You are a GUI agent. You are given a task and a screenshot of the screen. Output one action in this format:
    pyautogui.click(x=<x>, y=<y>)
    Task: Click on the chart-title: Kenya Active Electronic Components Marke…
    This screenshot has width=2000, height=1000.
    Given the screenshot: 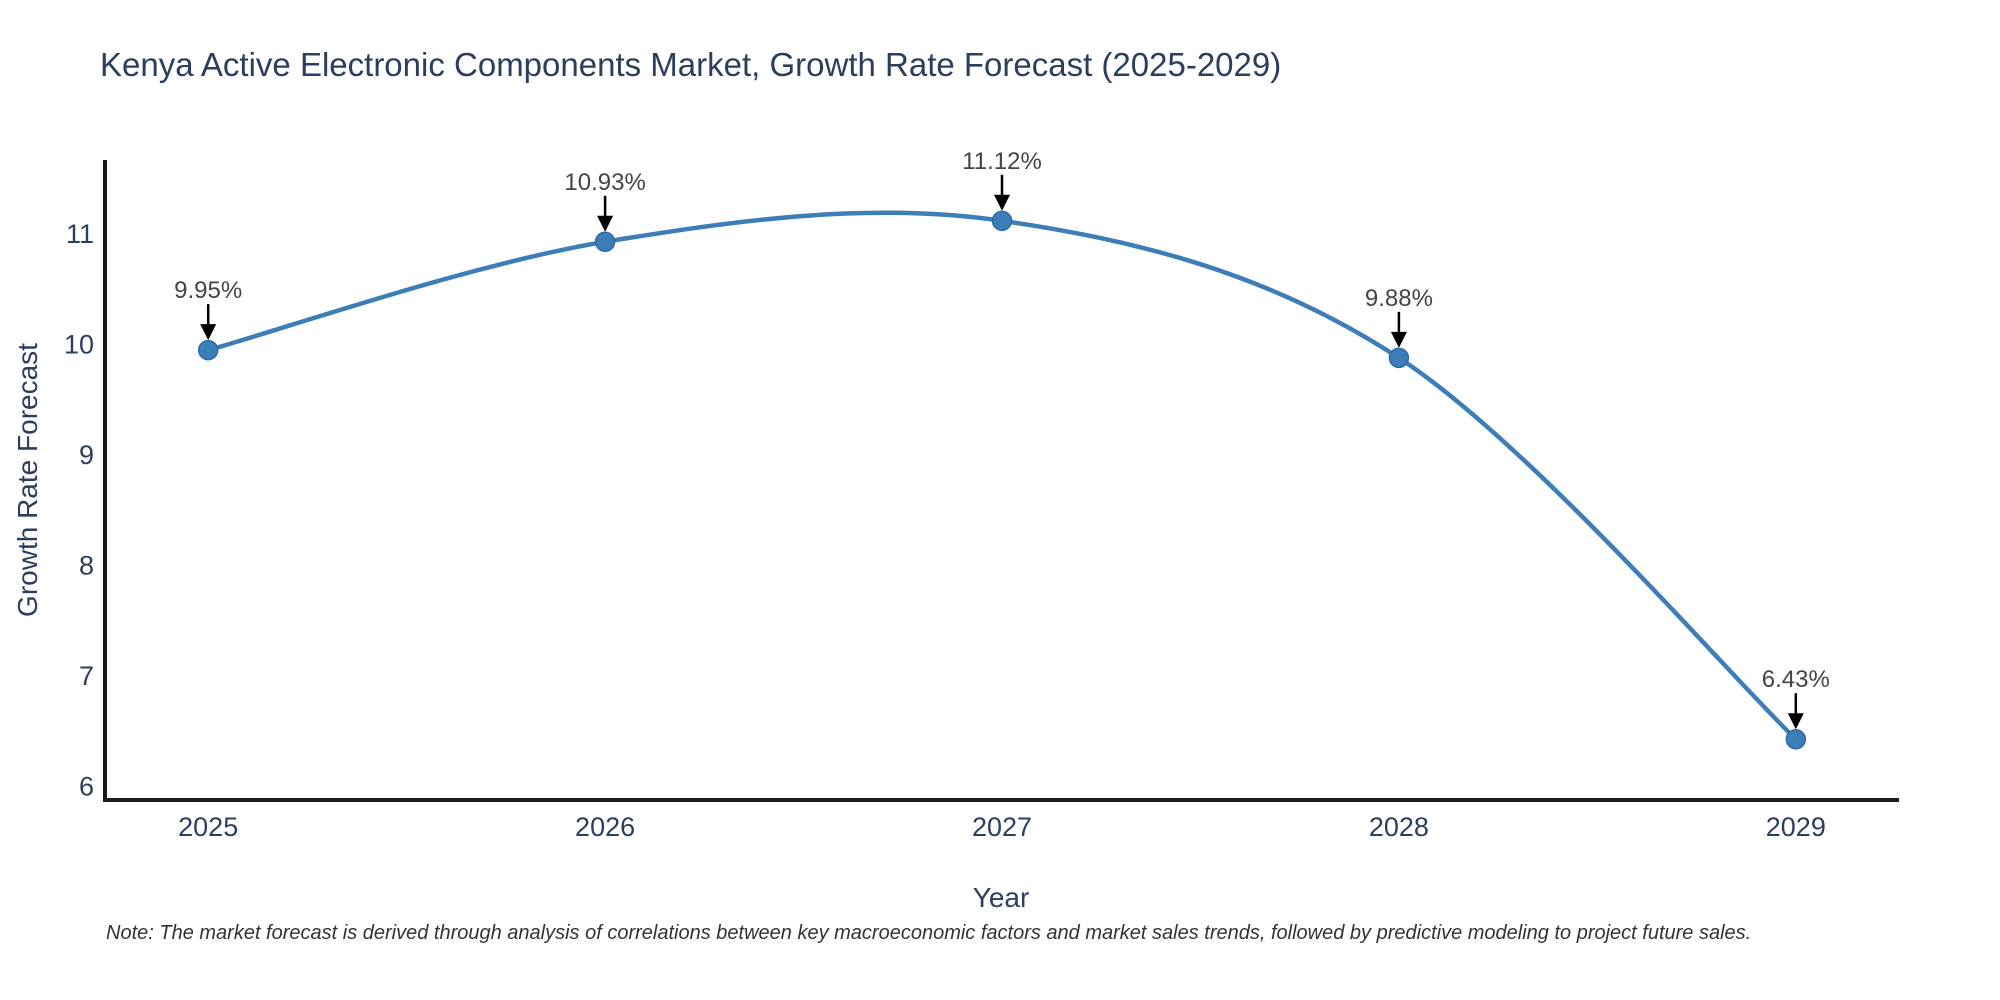 What is the action you would take?
    pyautogui.click(x=691, y=64)
    